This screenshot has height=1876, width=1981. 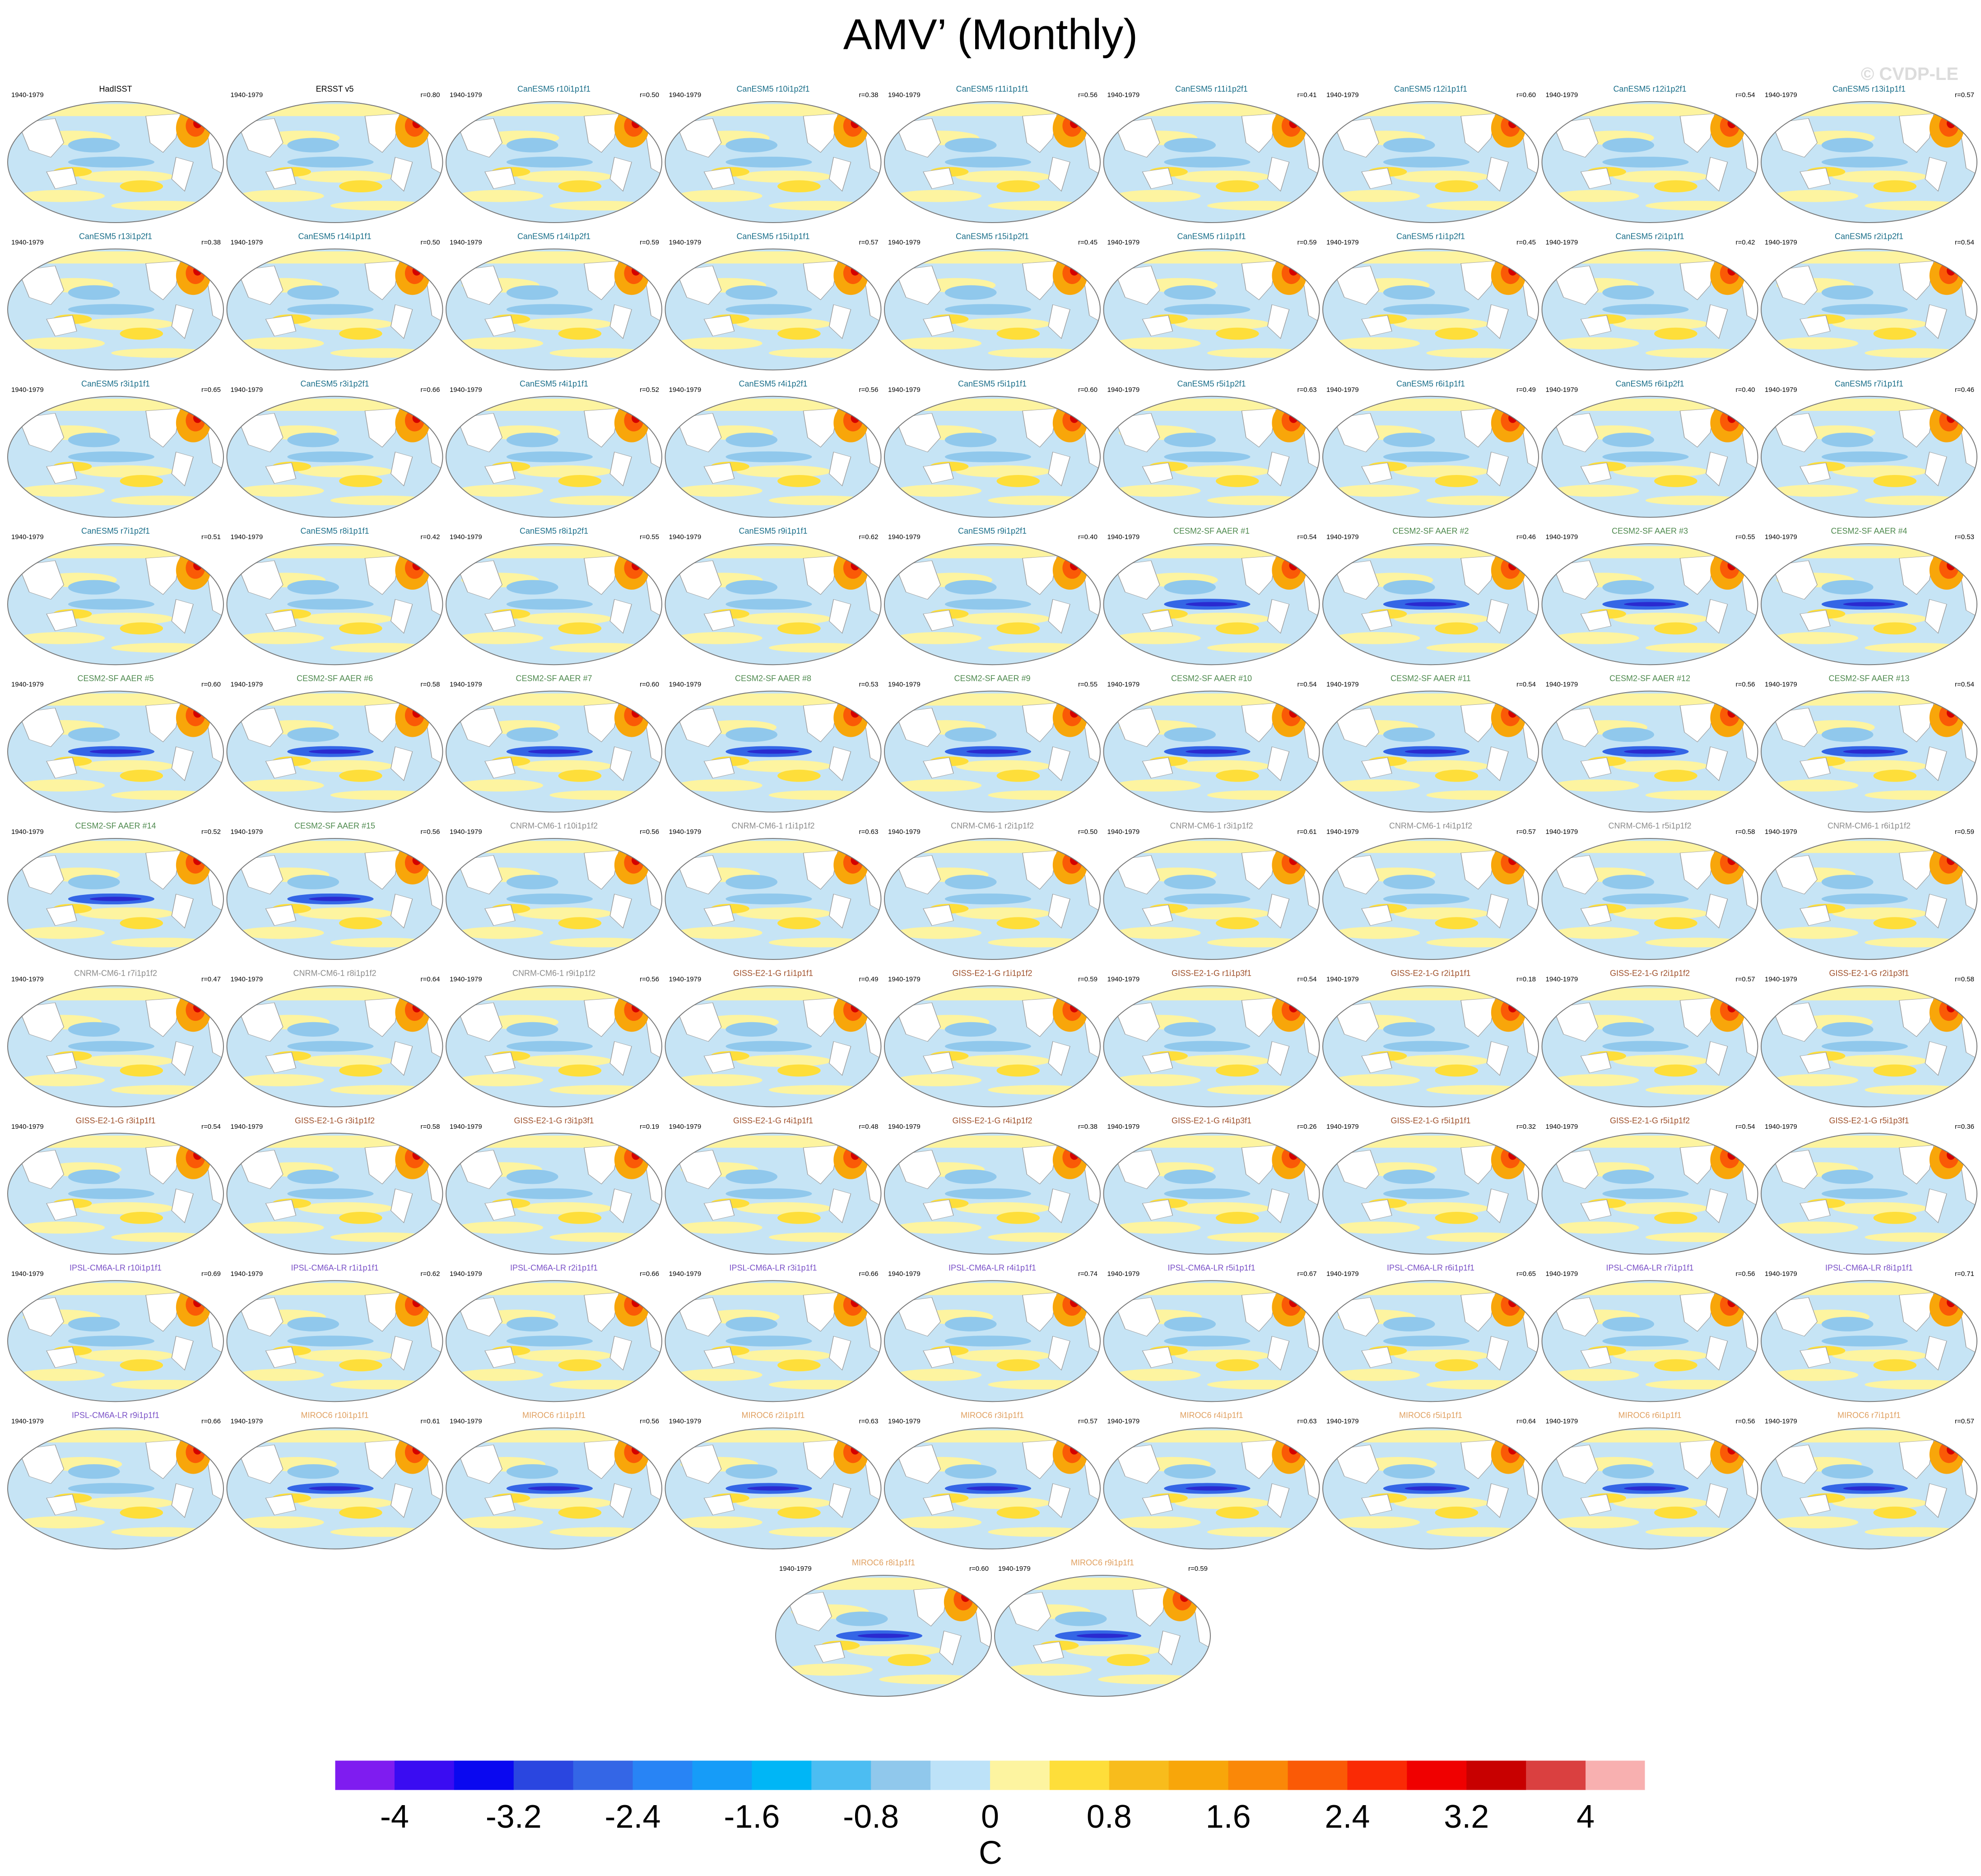 What do you see at coordinates (554, 678) in the screenshot?
I see `panel-title: CESM2-SF AAER #7` at bounding box center [554, 678].